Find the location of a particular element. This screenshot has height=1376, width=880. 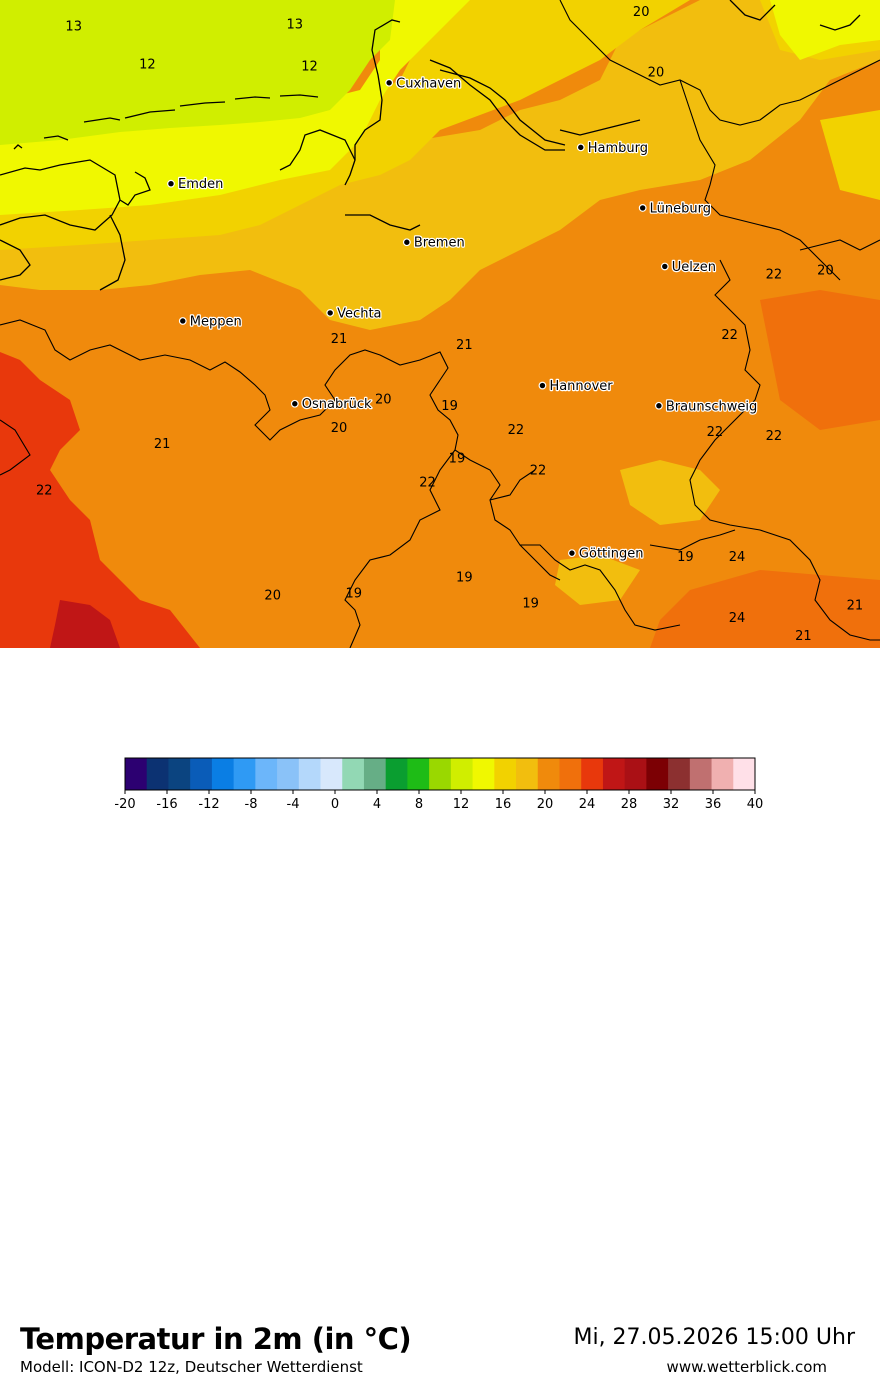

legend-tick-label: 32 is located at coordinates (671, 804).